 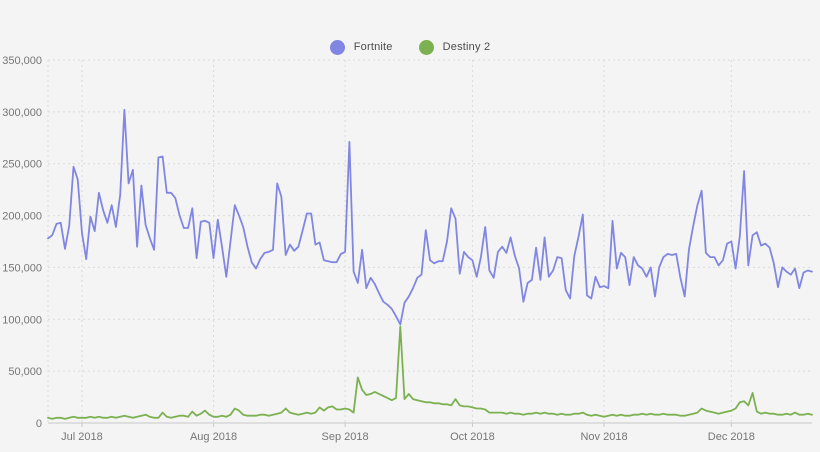 What do you see at coordinates (373, 47) in the screenshot?
I see `fortnite-legend-label: Fortnite` at bounding box center [373, 47].